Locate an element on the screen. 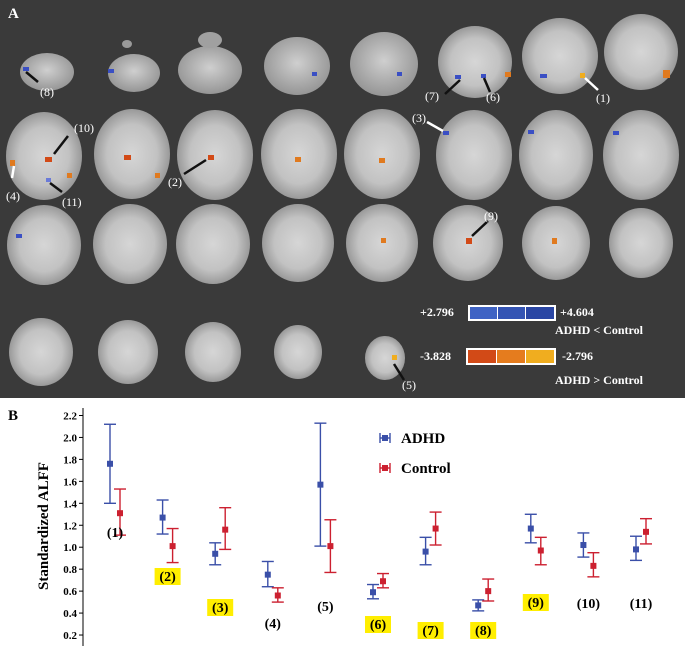 The height and width of the screenshot is (657, 685). colorbar-red-caption: ADHD > Control is located at coordinates (599, 380).